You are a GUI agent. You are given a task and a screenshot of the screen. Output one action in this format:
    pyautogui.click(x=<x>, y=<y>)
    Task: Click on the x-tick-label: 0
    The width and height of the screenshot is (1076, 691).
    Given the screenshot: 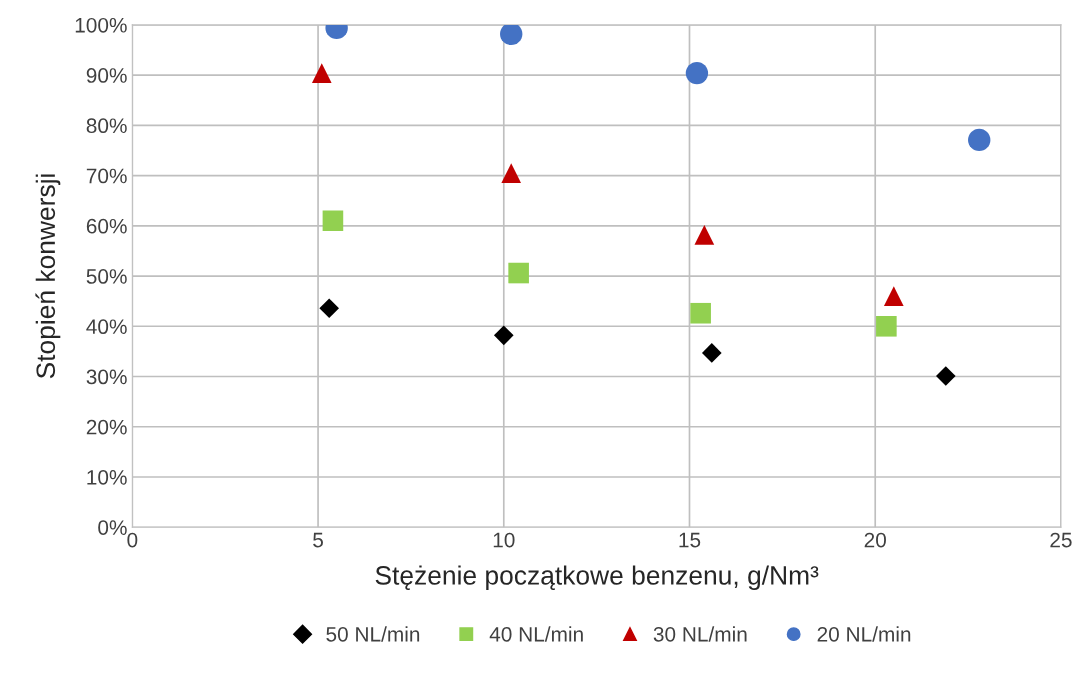 What is the action you would take?
    pyautogui.click(x=132, y=540)
    